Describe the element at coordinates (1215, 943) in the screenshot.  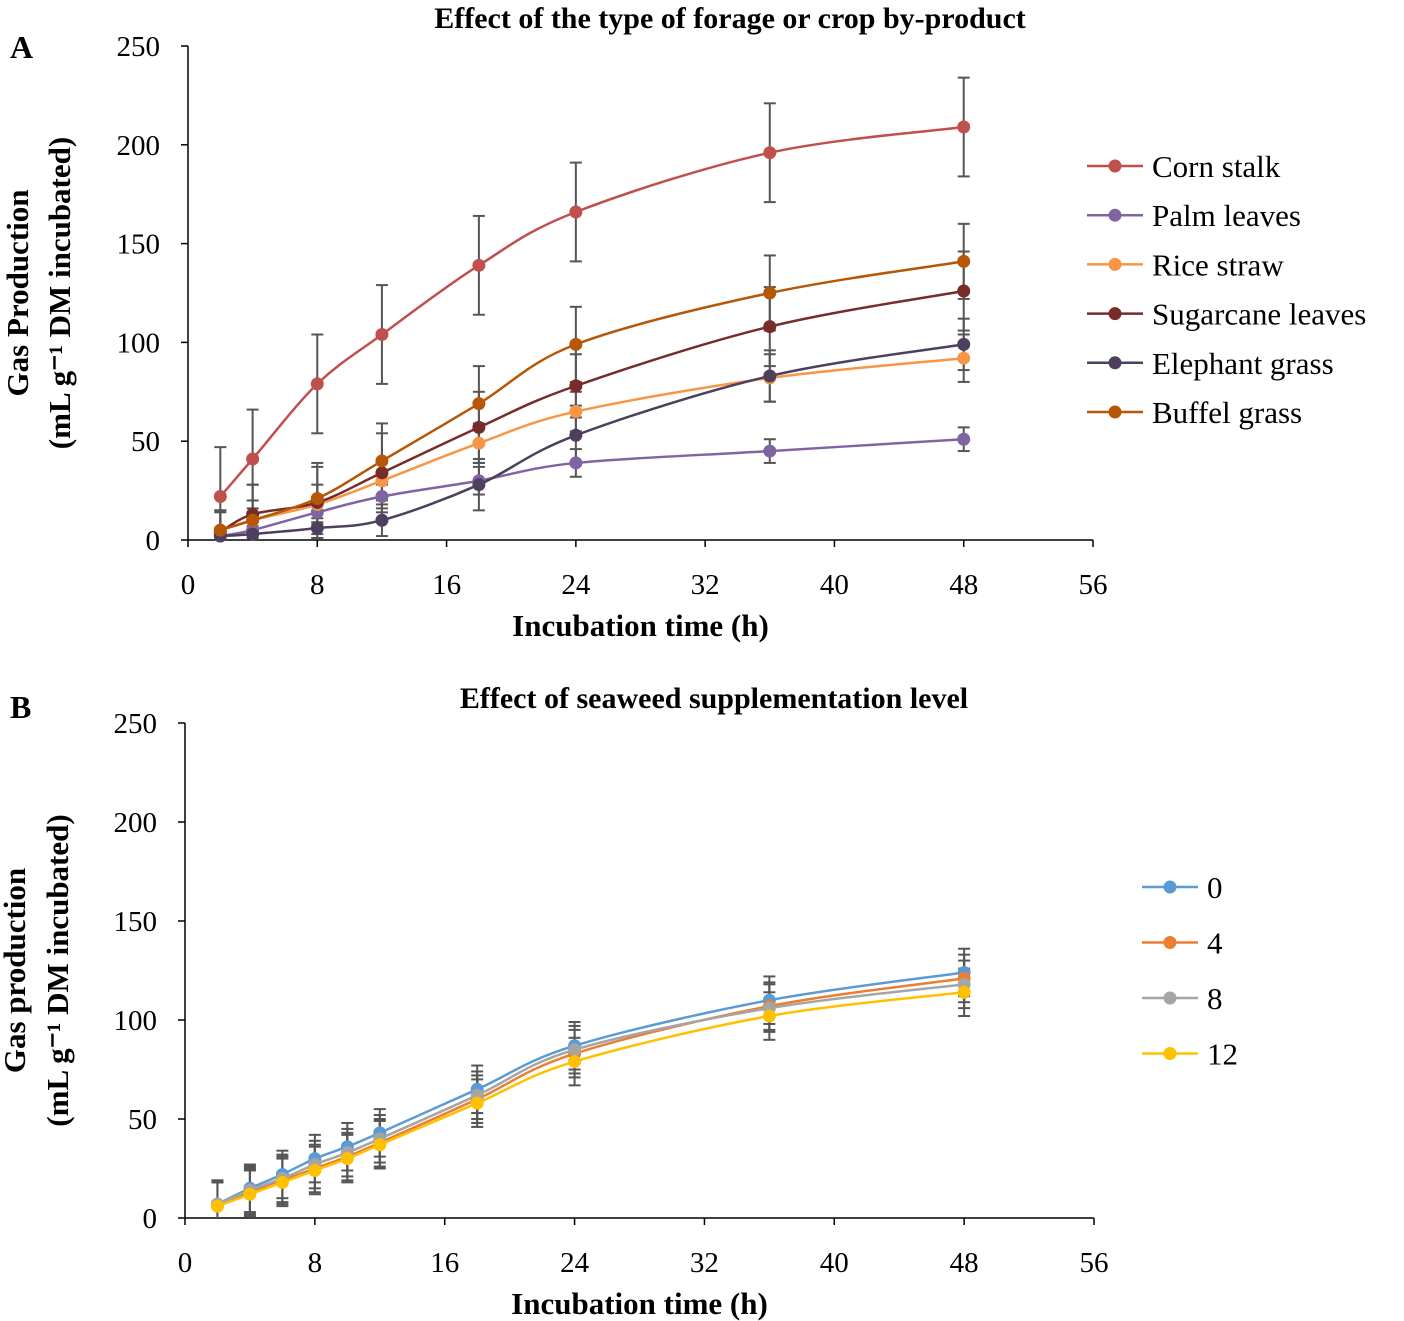
I see `legend-label: 4` at that location.